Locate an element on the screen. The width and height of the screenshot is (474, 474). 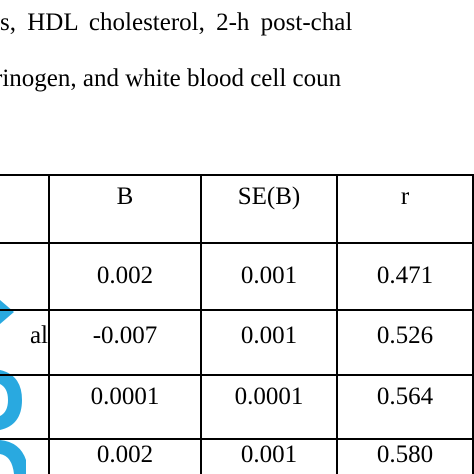
intro-line-2: rinogen, and white blood cell coun is located at coordinates (171, 78).